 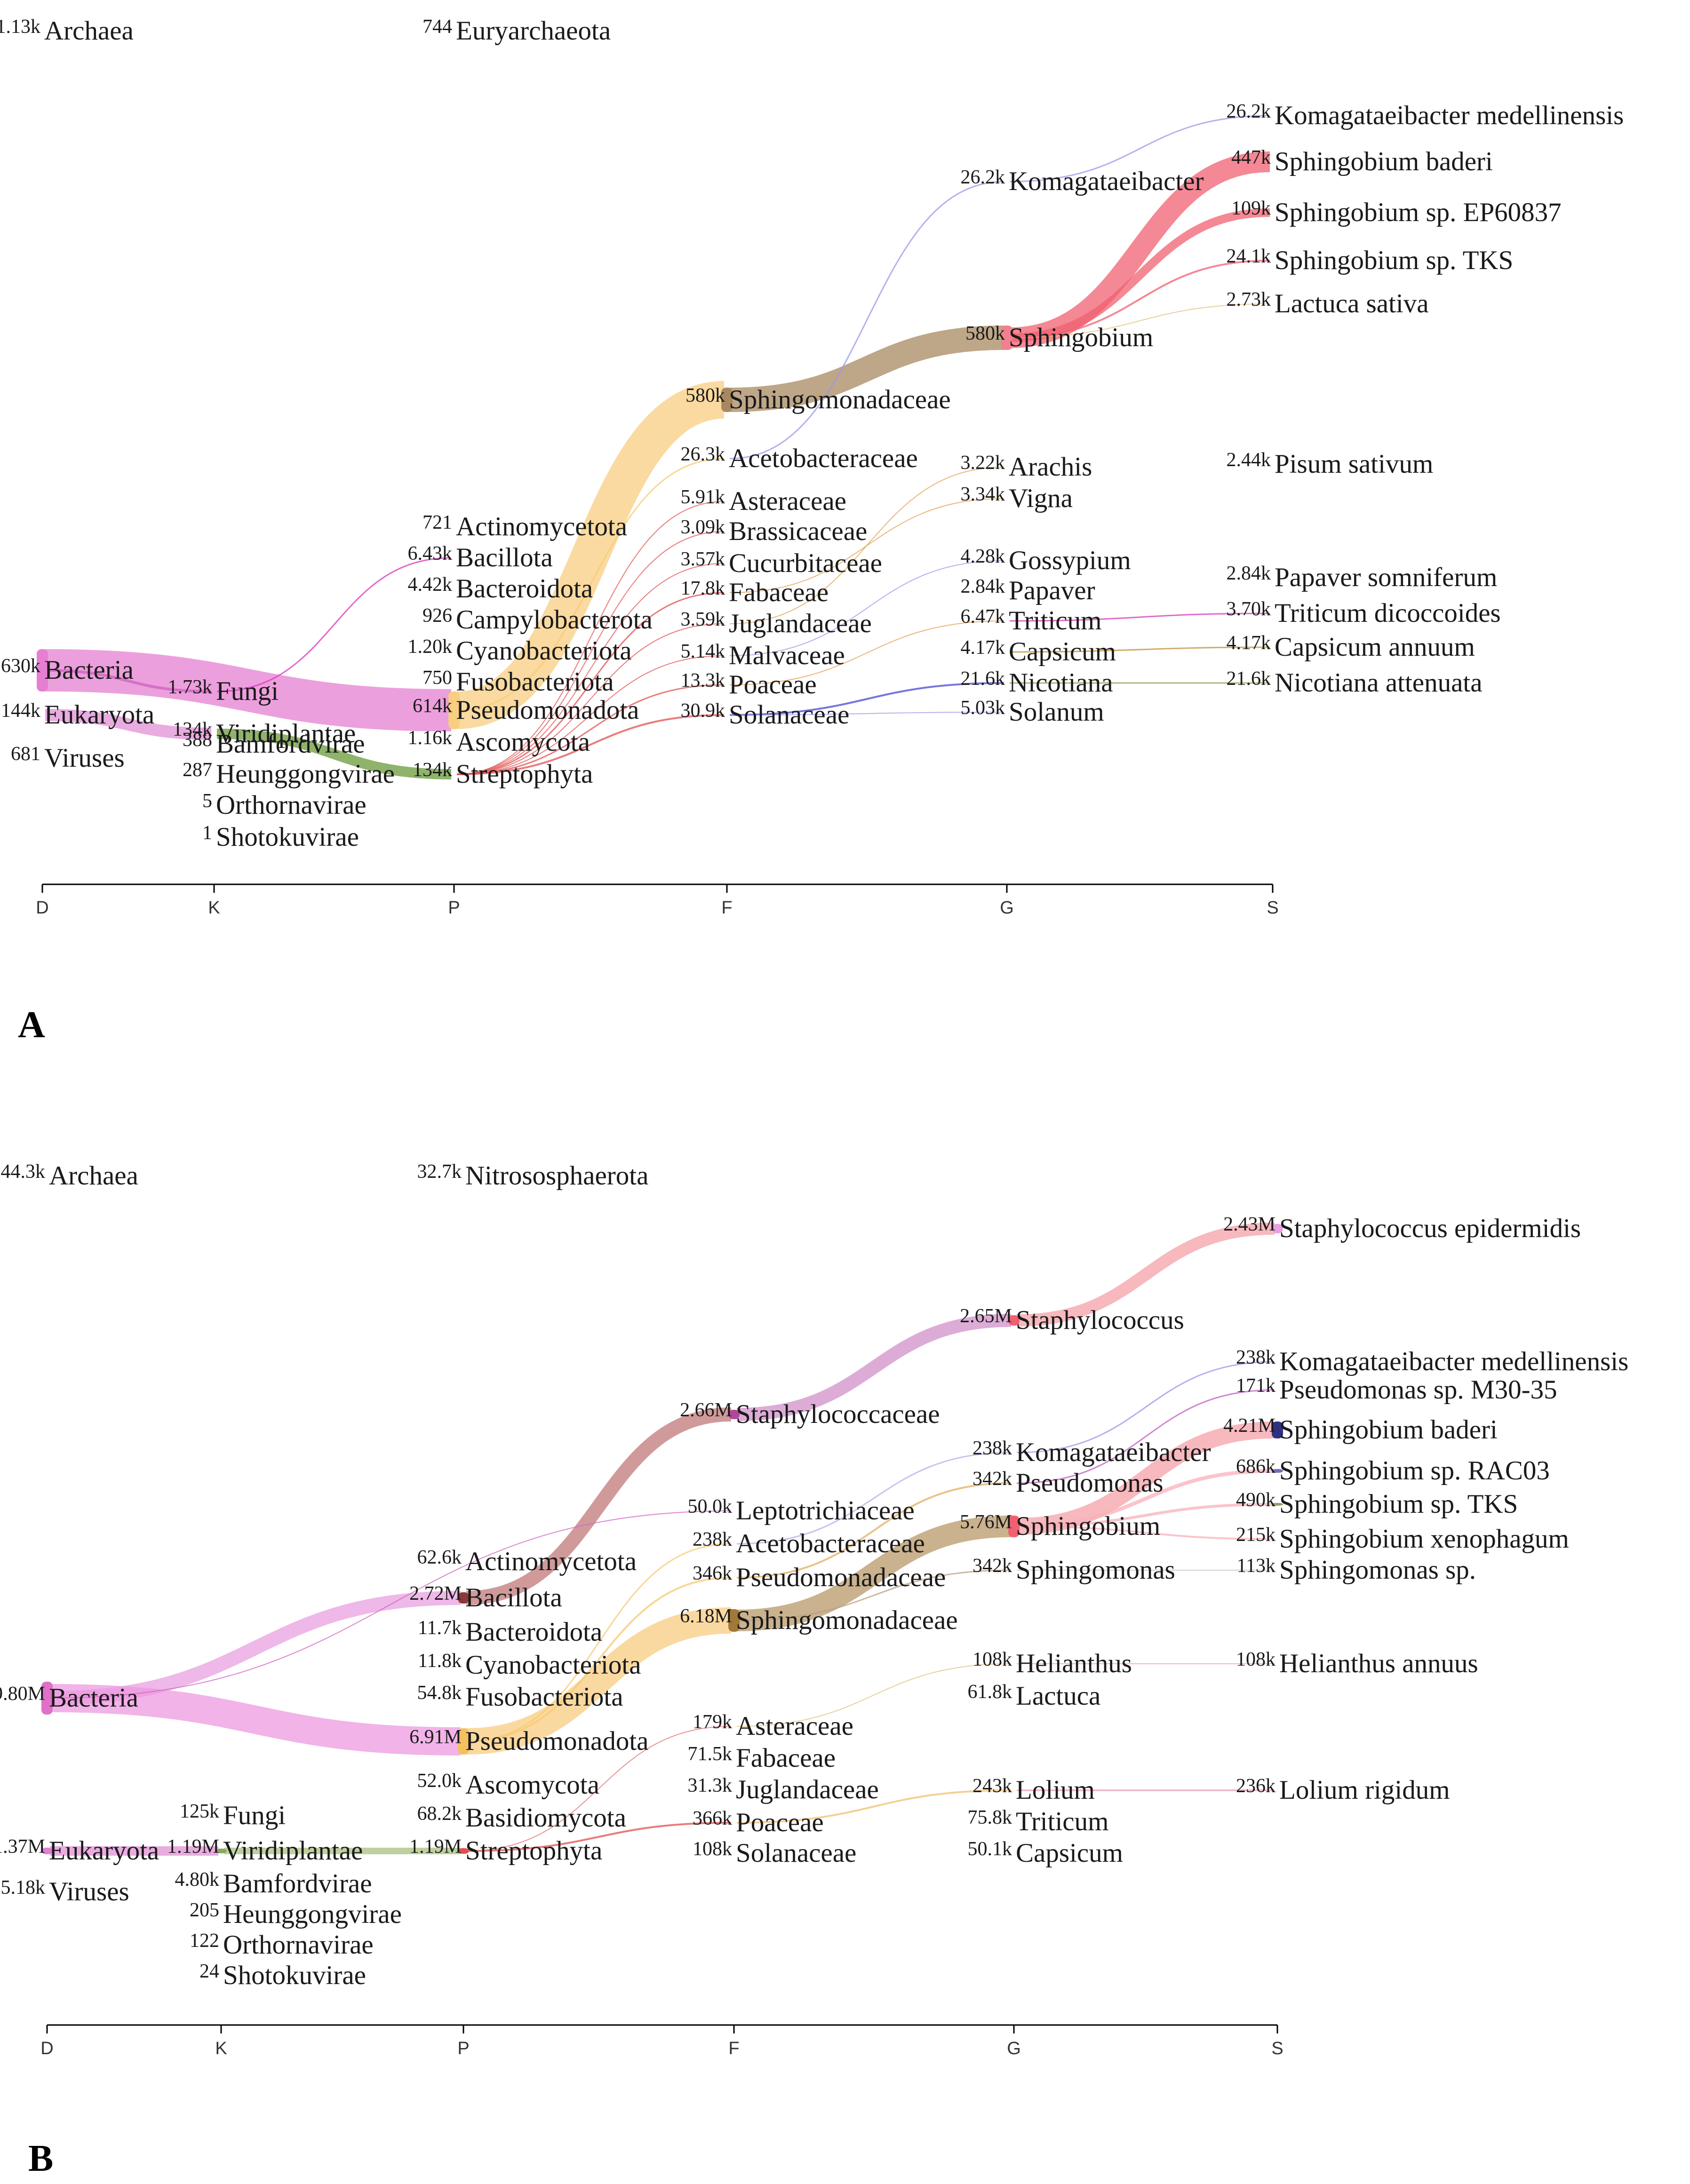 I want to click on node-bamford: 388 Bamfordvirae, so click(x=274, y=744).